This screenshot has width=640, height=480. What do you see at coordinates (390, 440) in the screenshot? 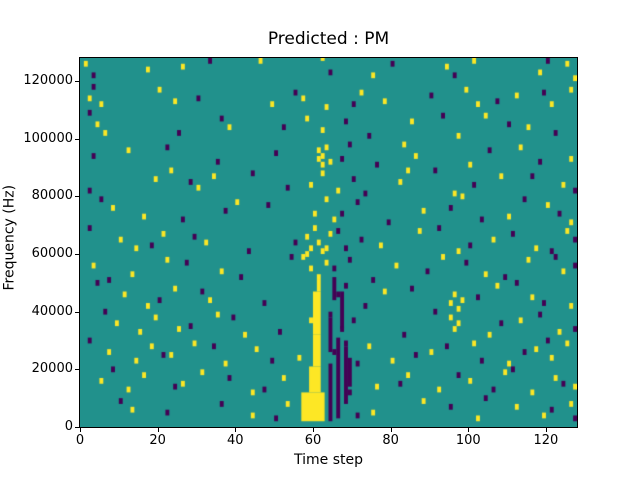
I see `x-tick-label: 80` at bounding box center [390, 440].